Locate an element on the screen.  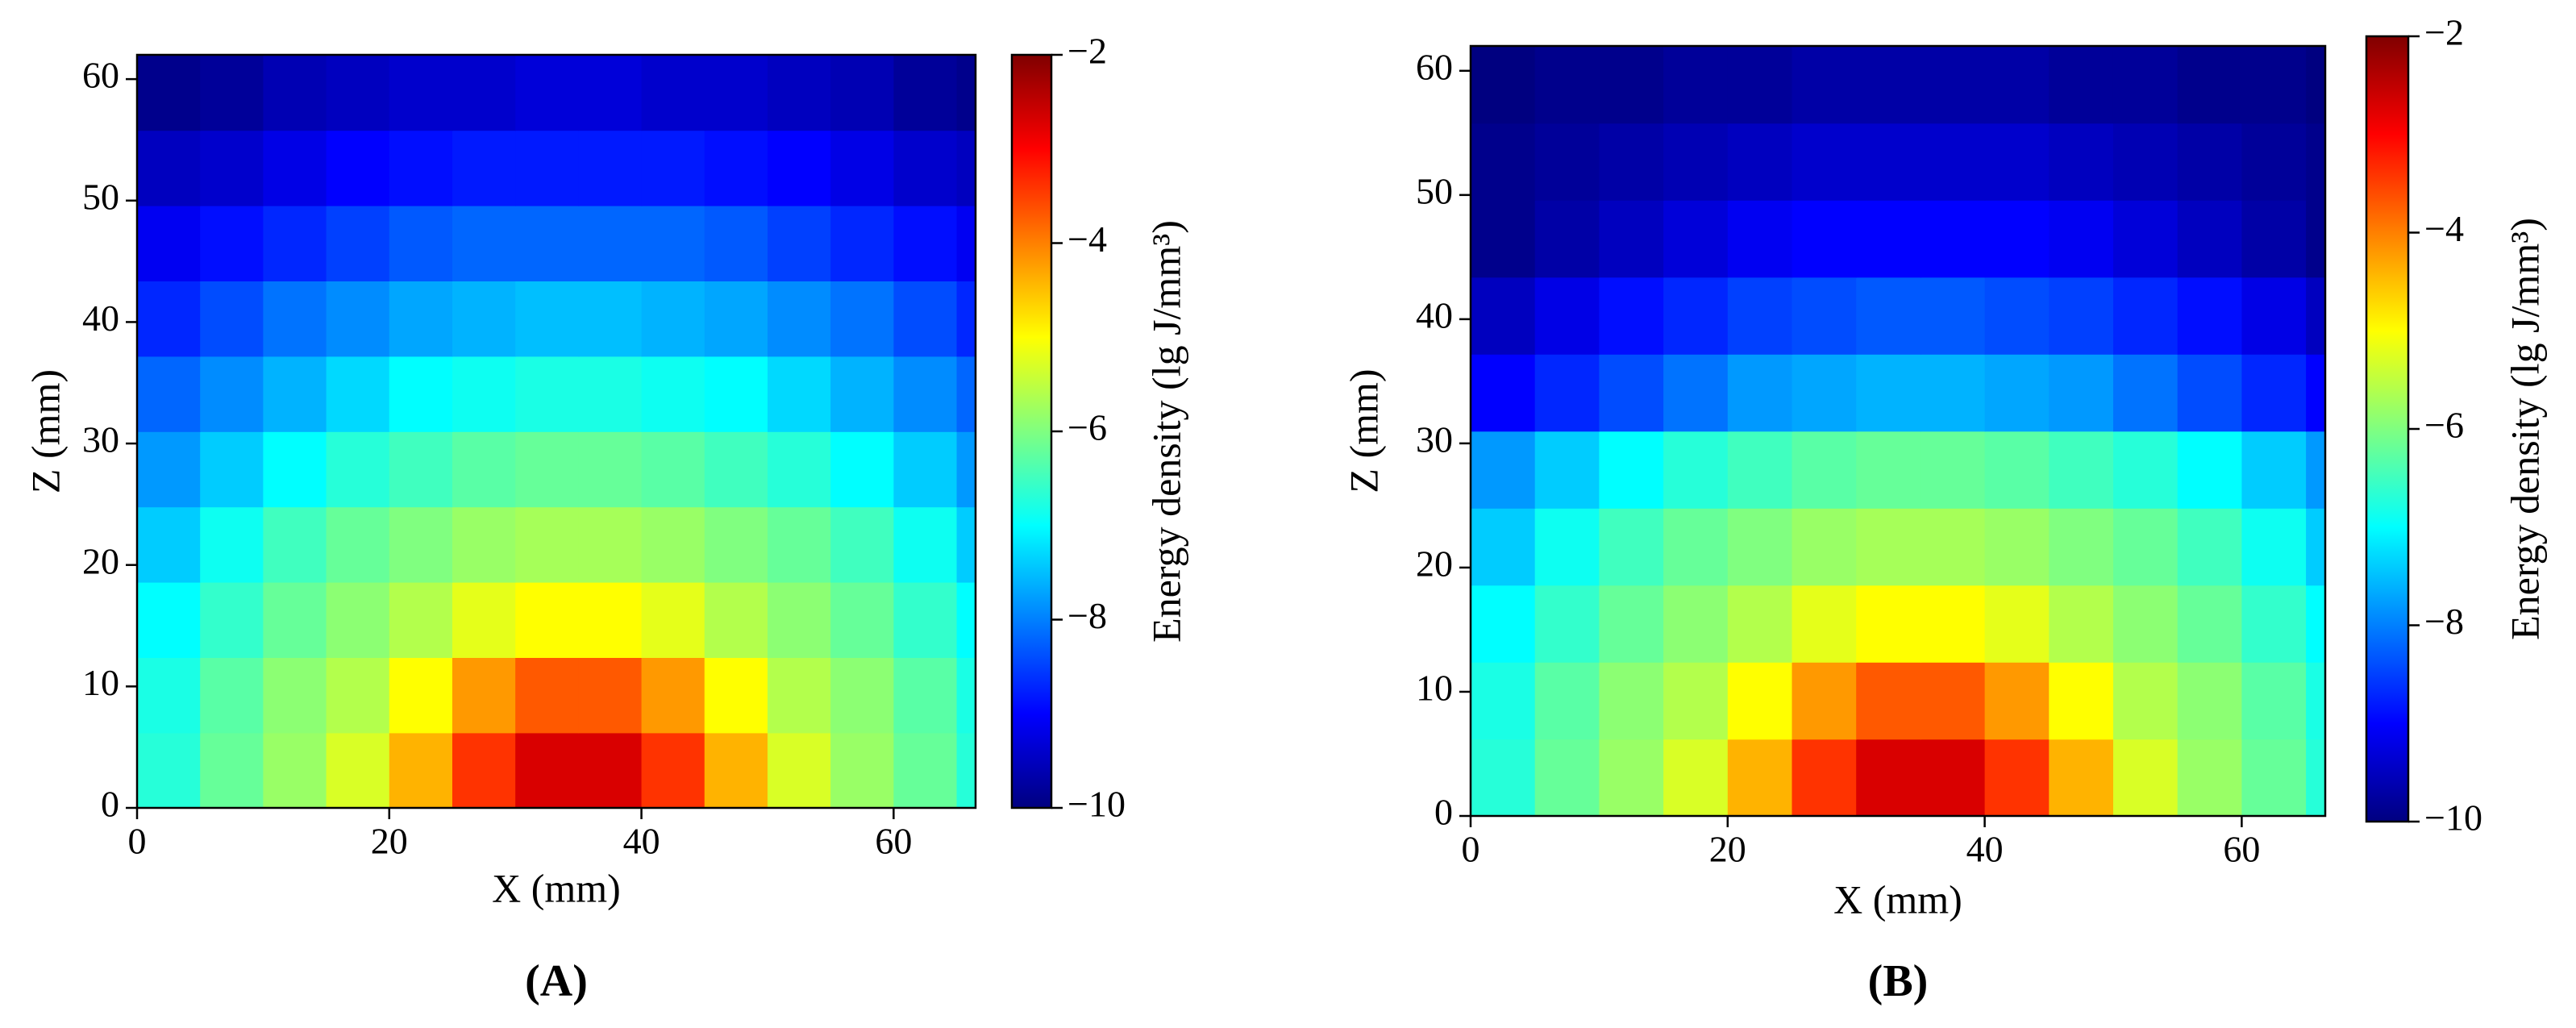
y-tick-label: 20 is located at coordinates (1434, 563).